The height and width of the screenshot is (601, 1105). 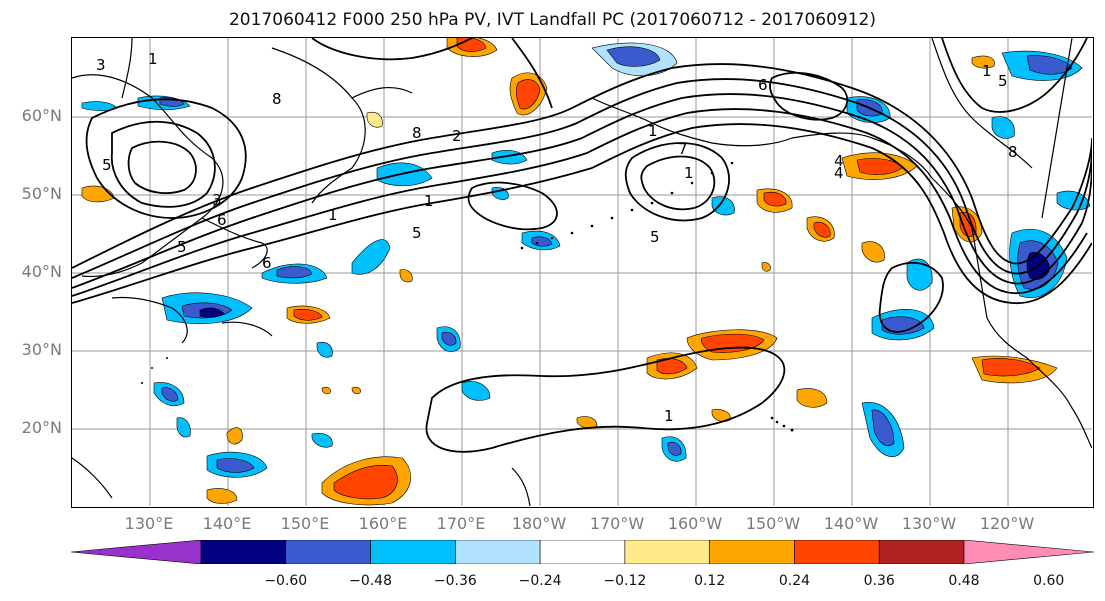 What do you see at coordinates (305, 523) in the screenshot?
I see `lon-label: 150°E` at bounding box center [305, 523].